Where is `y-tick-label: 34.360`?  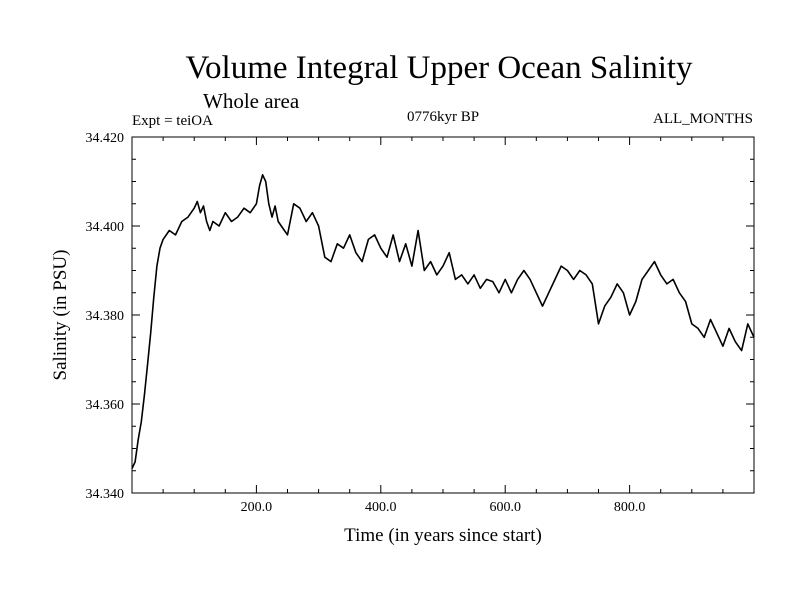 y-tick-label: 34.360 is located at coordinates (105, 405).